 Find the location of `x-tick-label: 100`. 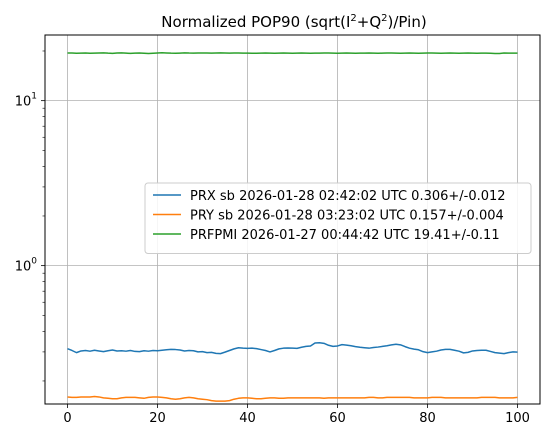

x-tick-label: 100 is located at coordinates (517, 418).